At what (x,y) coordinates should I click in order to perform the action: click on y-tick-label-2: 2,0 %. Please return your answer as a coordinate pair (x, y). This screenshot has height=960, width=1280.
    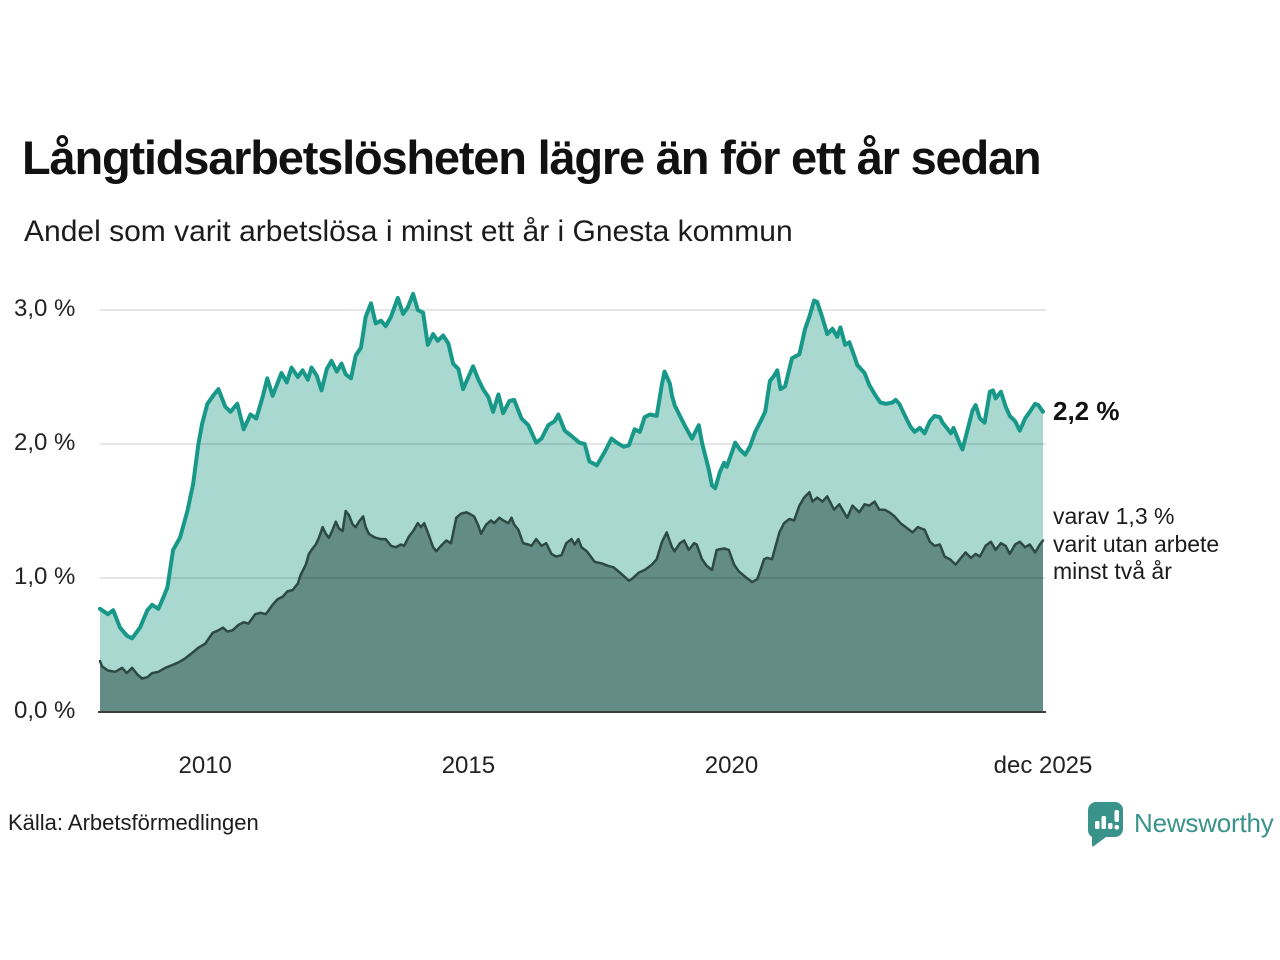
    Looking at the image, I should click on (45, 442).